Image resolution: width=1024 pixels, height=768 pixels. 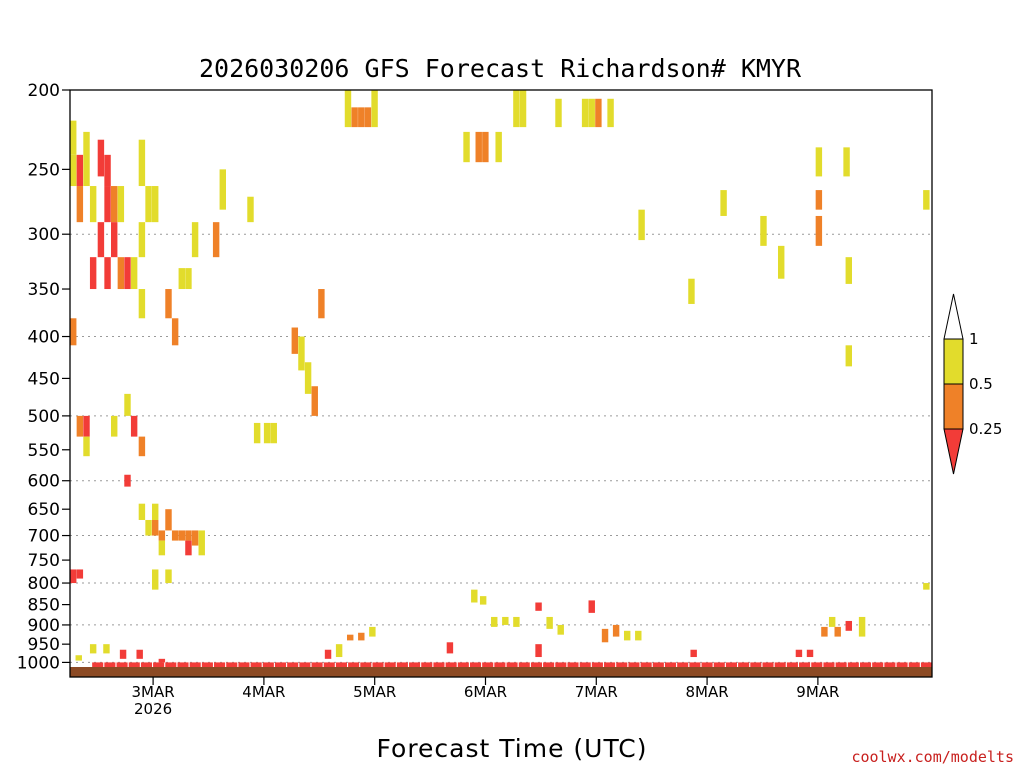 What do you see at coordinates (38, 663) in the screenshot?
I see `y-tick-label: 1000` at bounding box center [38, 663].